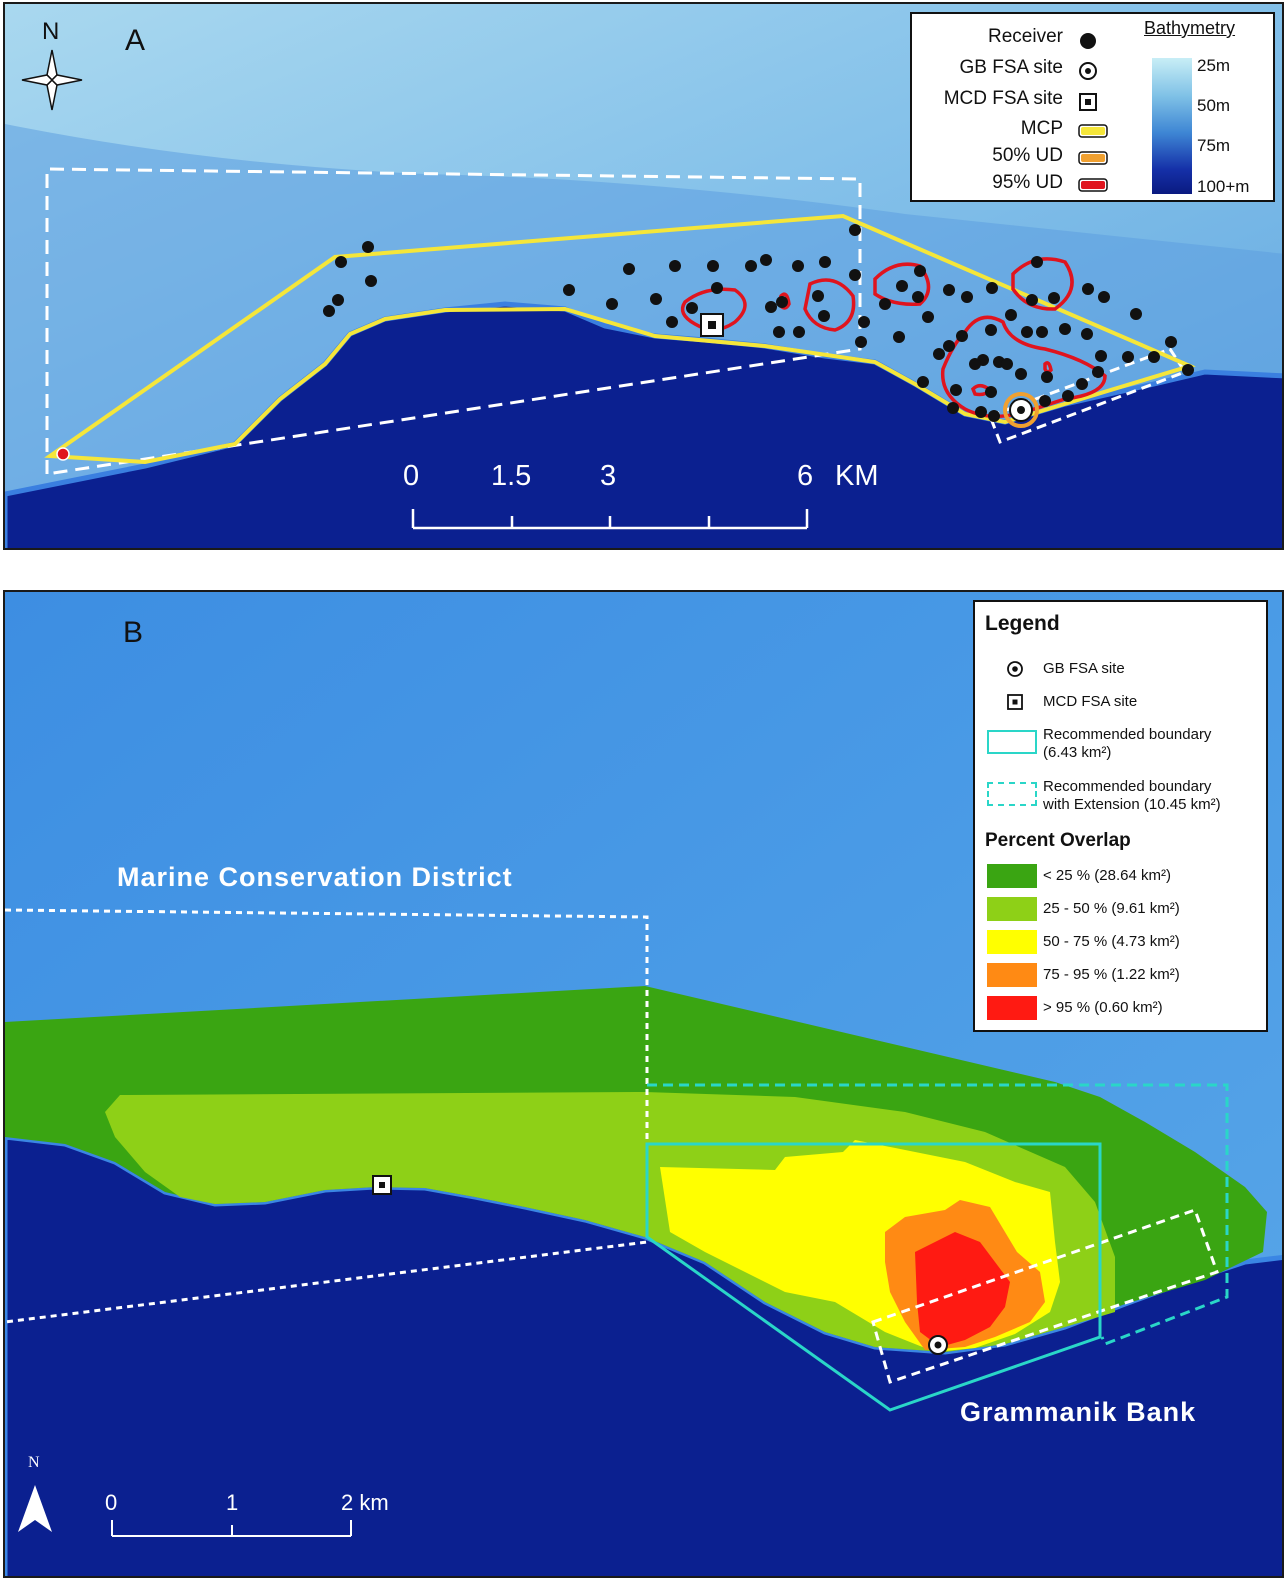  Describe the element at coordinates (1111, 941) in the screenshot. I see `legend-class-50-75: 50 - 75 % (4.73 km²)` at that location.